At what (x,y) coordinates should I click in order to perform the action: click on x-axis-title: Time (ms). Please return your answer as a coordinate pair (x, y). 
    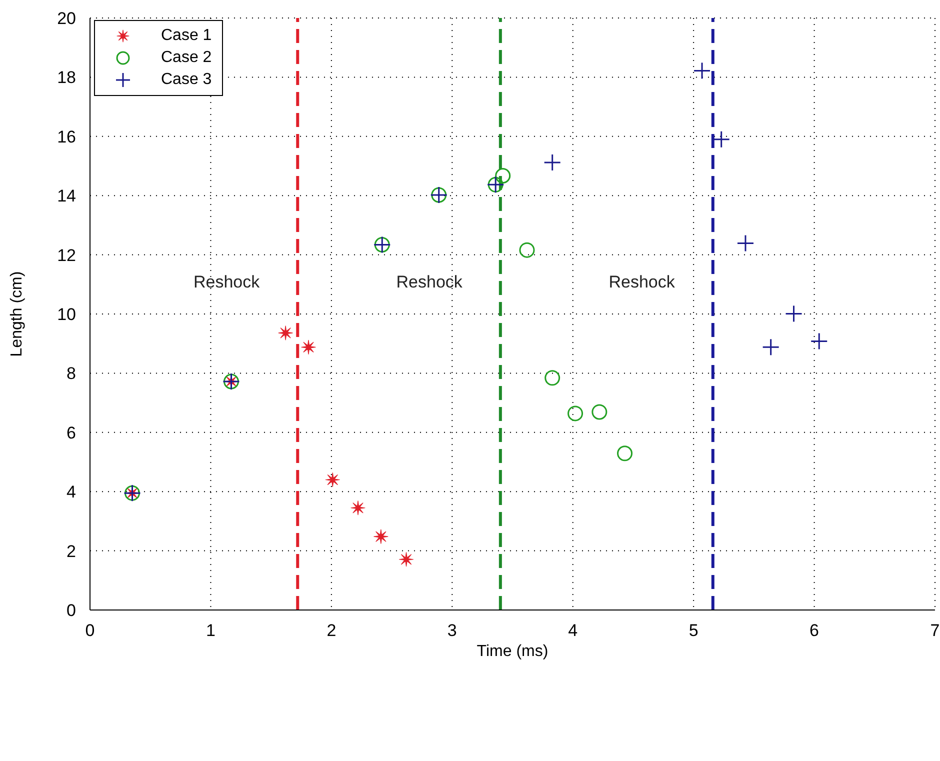
    Looking at the image, I should click on (512, 651).